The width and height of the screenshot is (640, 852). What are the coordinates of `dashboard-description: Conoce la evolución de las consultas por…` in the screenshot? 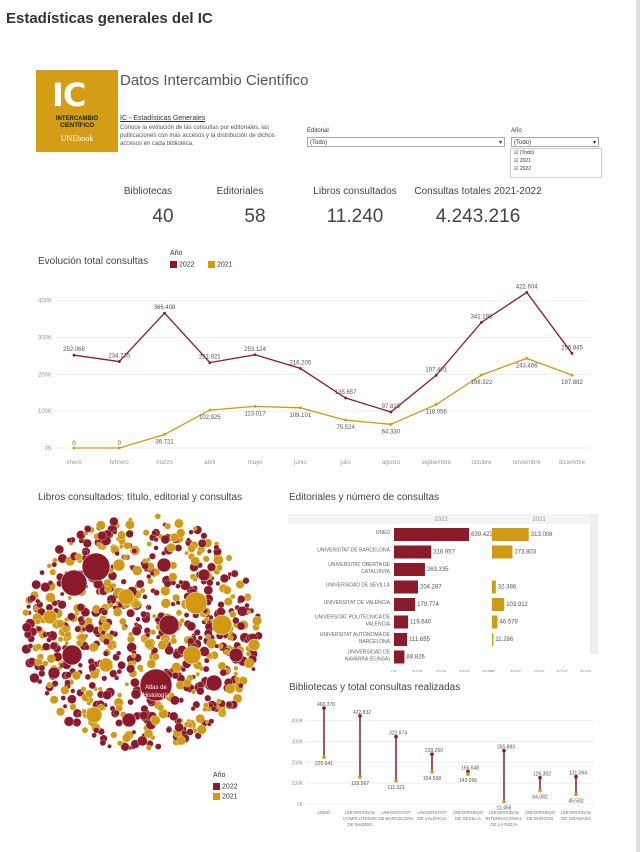 It's located at (197, 136).